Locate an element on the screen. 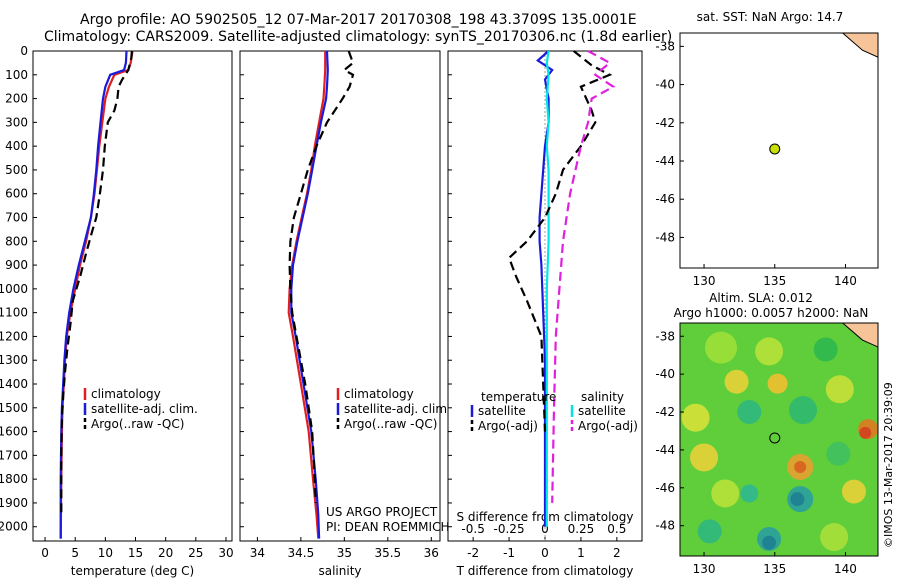 The image size is (900, 580). depth-tick-label: 400 is located at coordinates (16, 146).